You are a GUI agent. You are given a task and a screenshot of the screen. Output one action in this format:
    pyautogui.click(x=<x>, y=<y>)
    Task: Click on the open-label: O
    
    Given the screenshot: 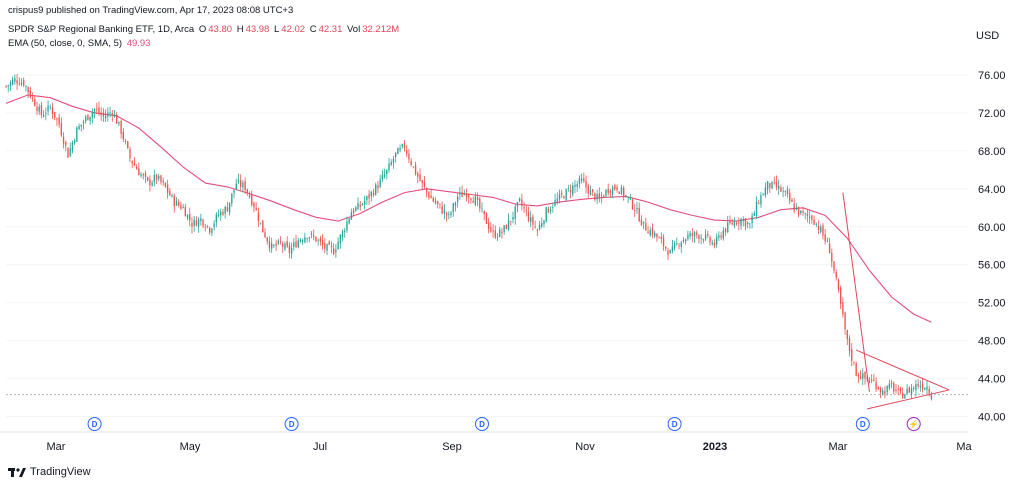 What is the action you would take?
    pyautogui.click(x=202, y=29)
    